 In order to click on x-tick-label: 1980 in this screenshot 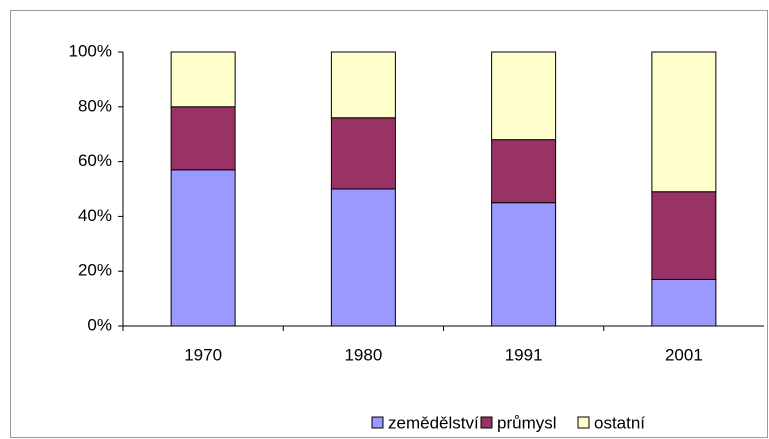, I will do `click(363, 354)`.